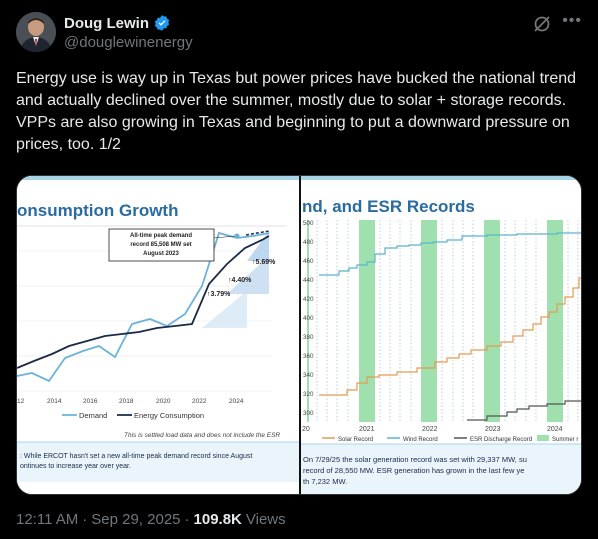 This screenshot has height=539, width=598. Describe the element at coordinates (236, 401) in the screenshot. I see `x-tick-left: 2024` at that location.